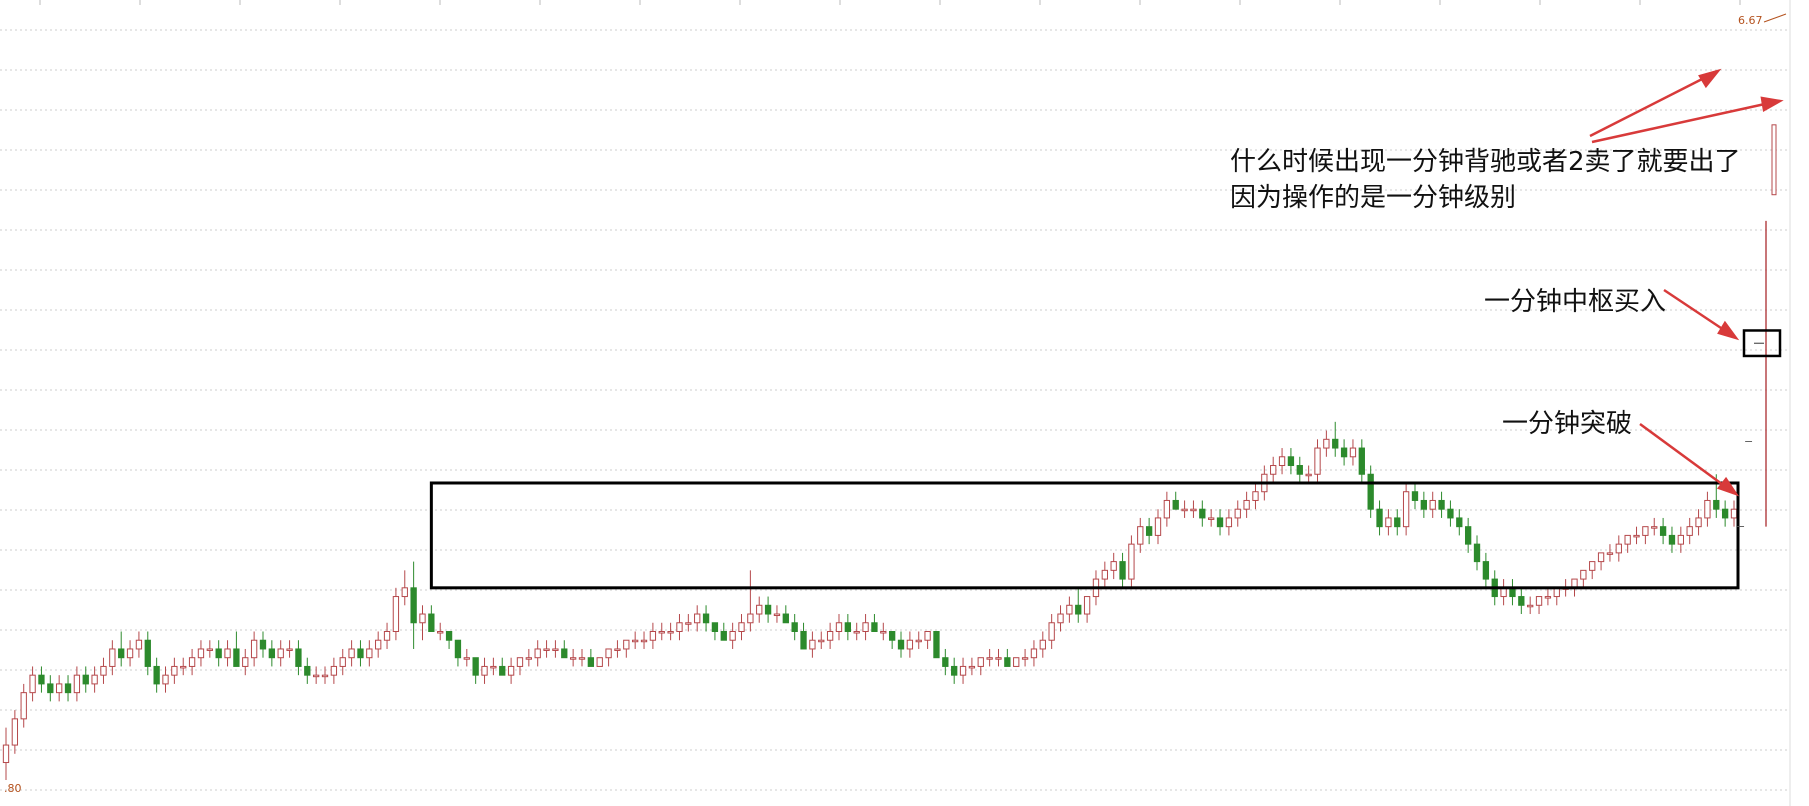 The height and width of the screenshot is (806, 1809). What do you see at coordinates (1567, 424) in the screenshot?
I see `annotation-breakout: 一分钟突破` at bounding box center [1567, 424].